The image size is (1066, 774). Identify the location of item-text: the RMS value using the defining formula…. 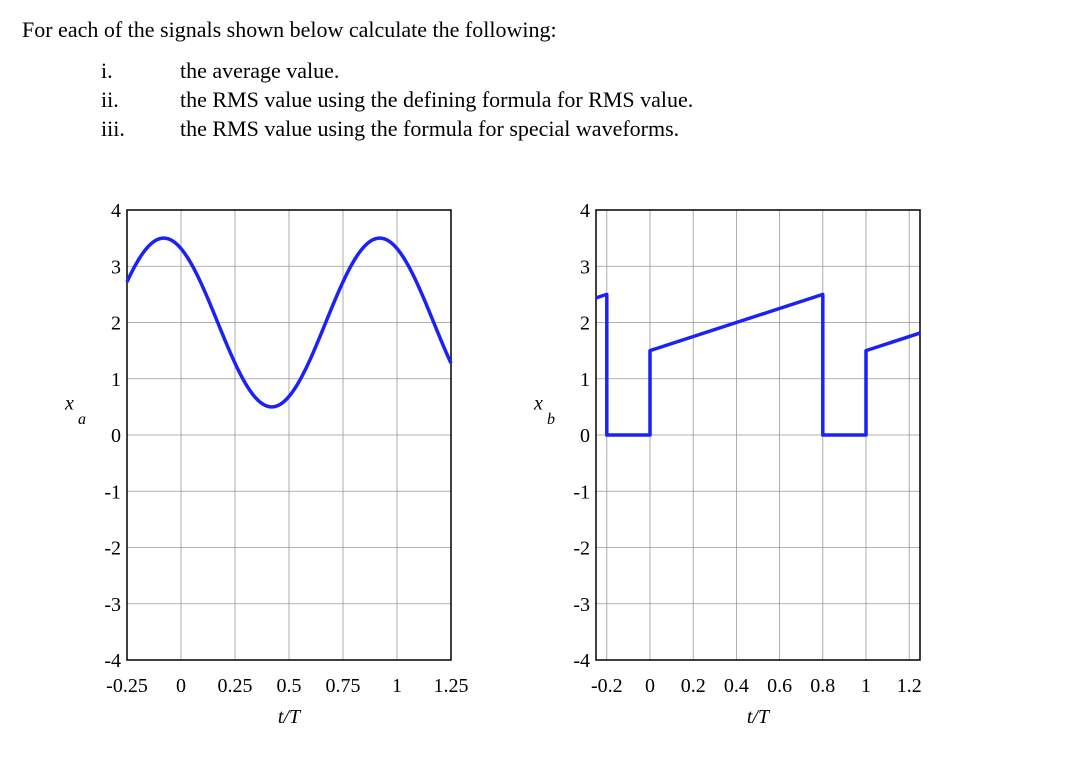
(437, 99).